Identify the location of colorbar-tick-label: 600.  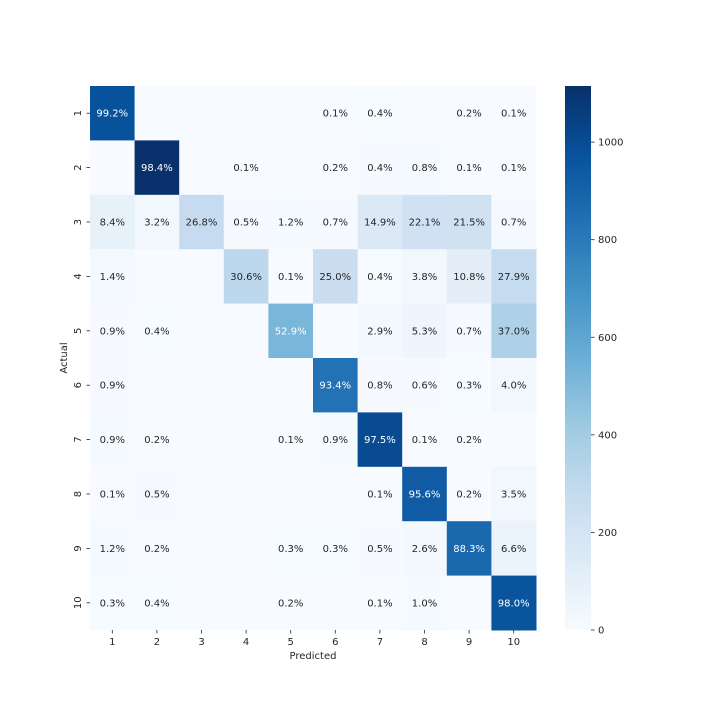
(607, 338).